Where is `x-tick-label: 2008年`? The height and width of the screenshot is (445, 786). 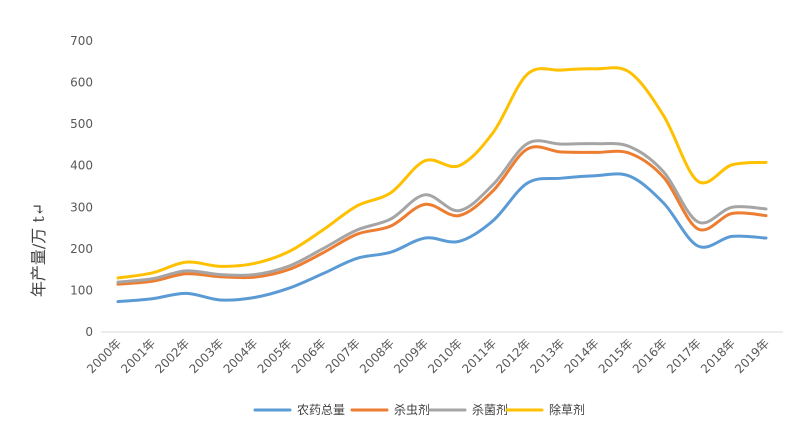 x-tick-label: 2008年 is located at coordinates (377, 356).